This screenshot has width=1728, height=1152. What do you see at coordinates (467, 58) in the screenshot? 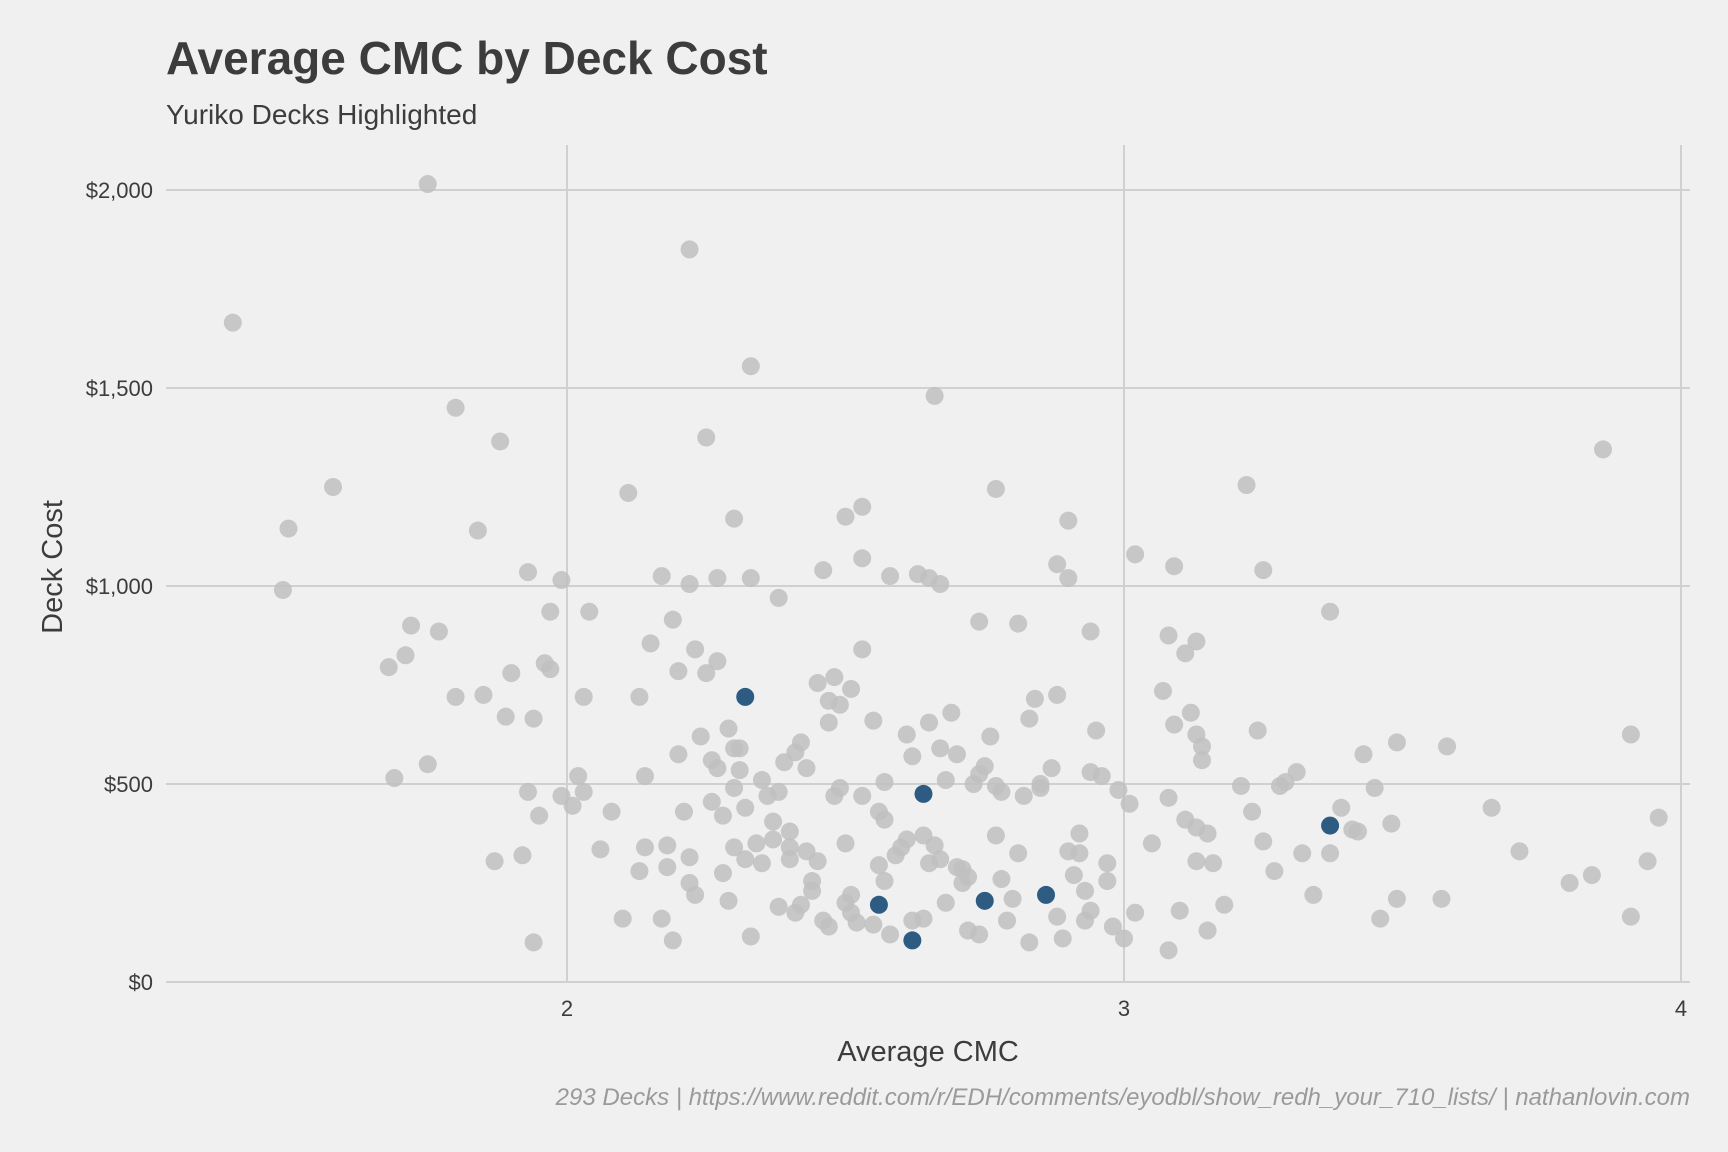
I see `chart-title: Average CMC by Deck Cost` at bounding box center [467, 58].